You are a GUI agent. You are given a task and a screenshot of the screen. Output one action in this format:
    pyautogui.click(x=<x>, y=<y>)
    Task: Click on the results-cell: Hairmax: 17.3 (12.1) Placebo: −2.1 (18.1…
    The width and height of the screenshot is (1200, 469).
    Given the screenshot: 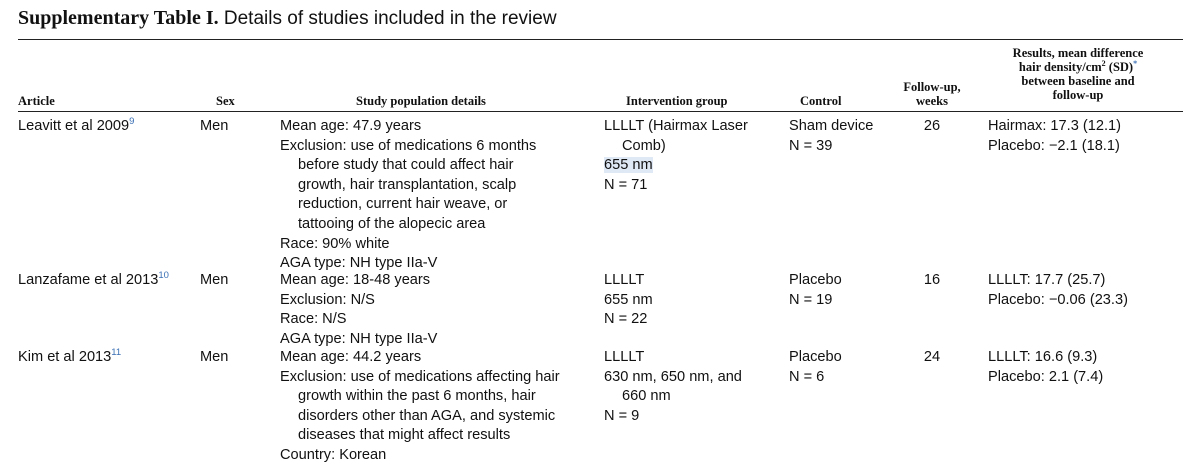 What is the action you would take?
    pyautogui.click(x=1054, y=136)
    